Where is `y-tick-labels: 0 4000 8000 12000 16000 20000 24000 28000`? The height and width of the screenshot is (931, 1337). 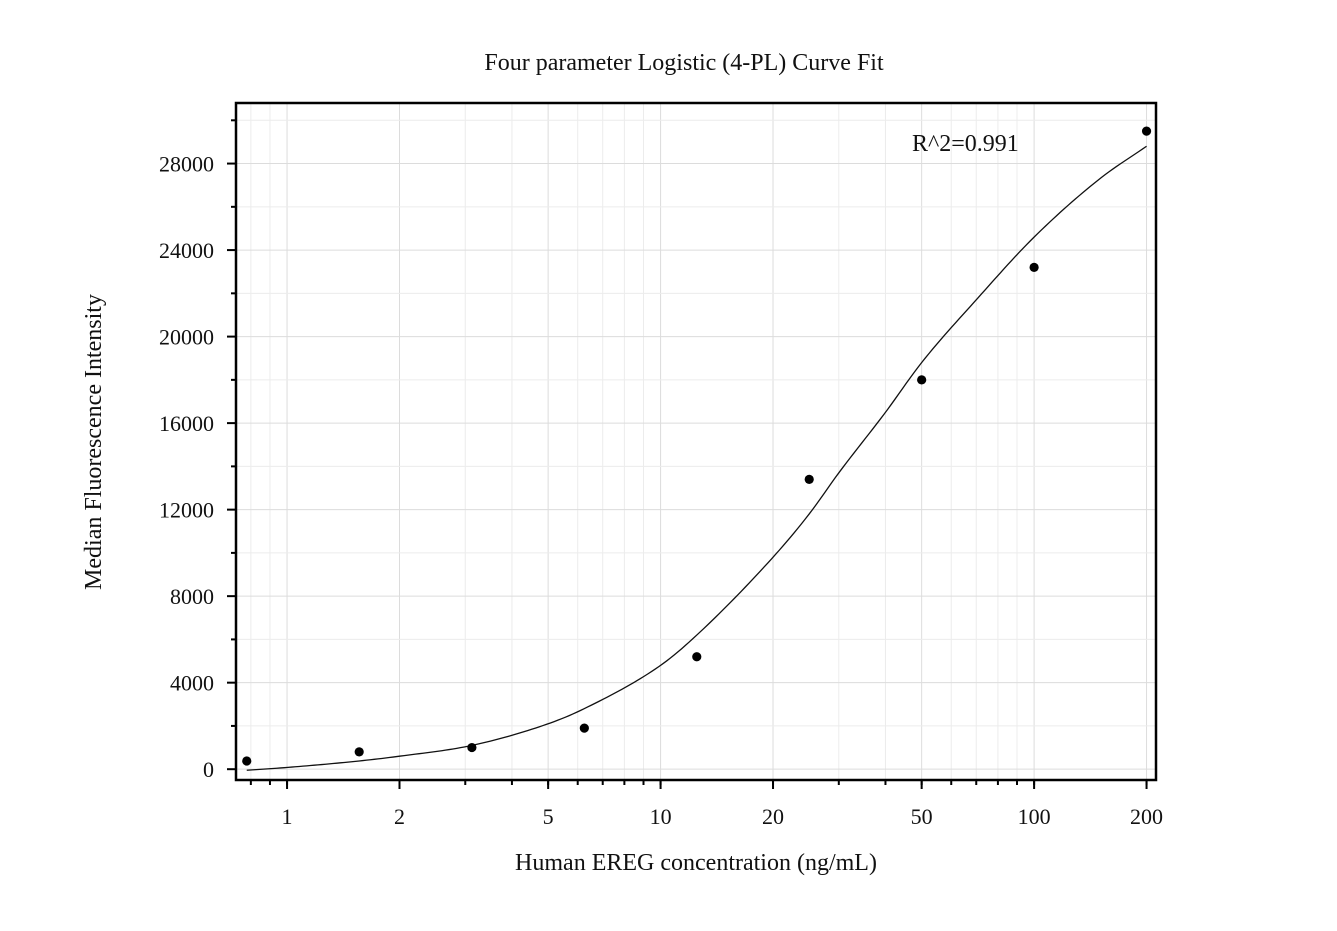 y-tick-labels: 0 4000 8000 12000 16000 20000 24000 28000 is located at coordinates (186, 467).